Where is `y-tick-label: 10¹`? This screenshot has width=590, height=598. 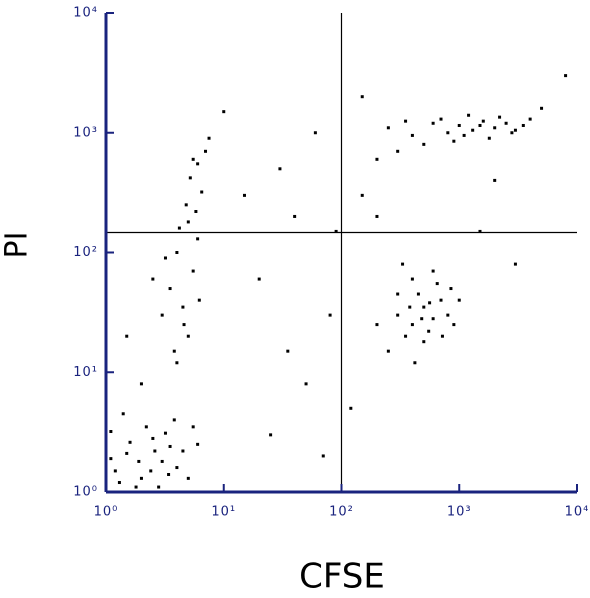 y-tick-label: 10¹ is located at coordinates (85, 372).